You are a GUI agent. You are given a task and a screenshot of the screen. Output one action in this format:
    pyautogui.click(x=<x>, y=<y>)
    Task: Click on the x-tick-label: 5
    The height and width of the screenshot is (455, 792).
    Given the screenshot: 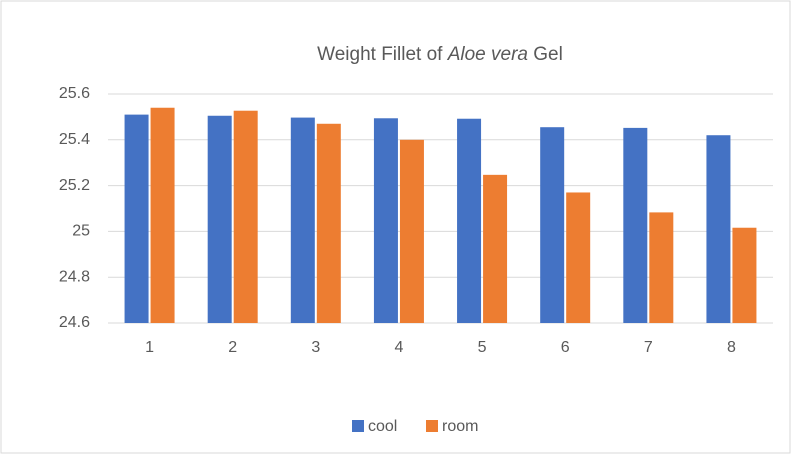 What is the action you would take?
    pyautogui.click(x=482, y=347)
    